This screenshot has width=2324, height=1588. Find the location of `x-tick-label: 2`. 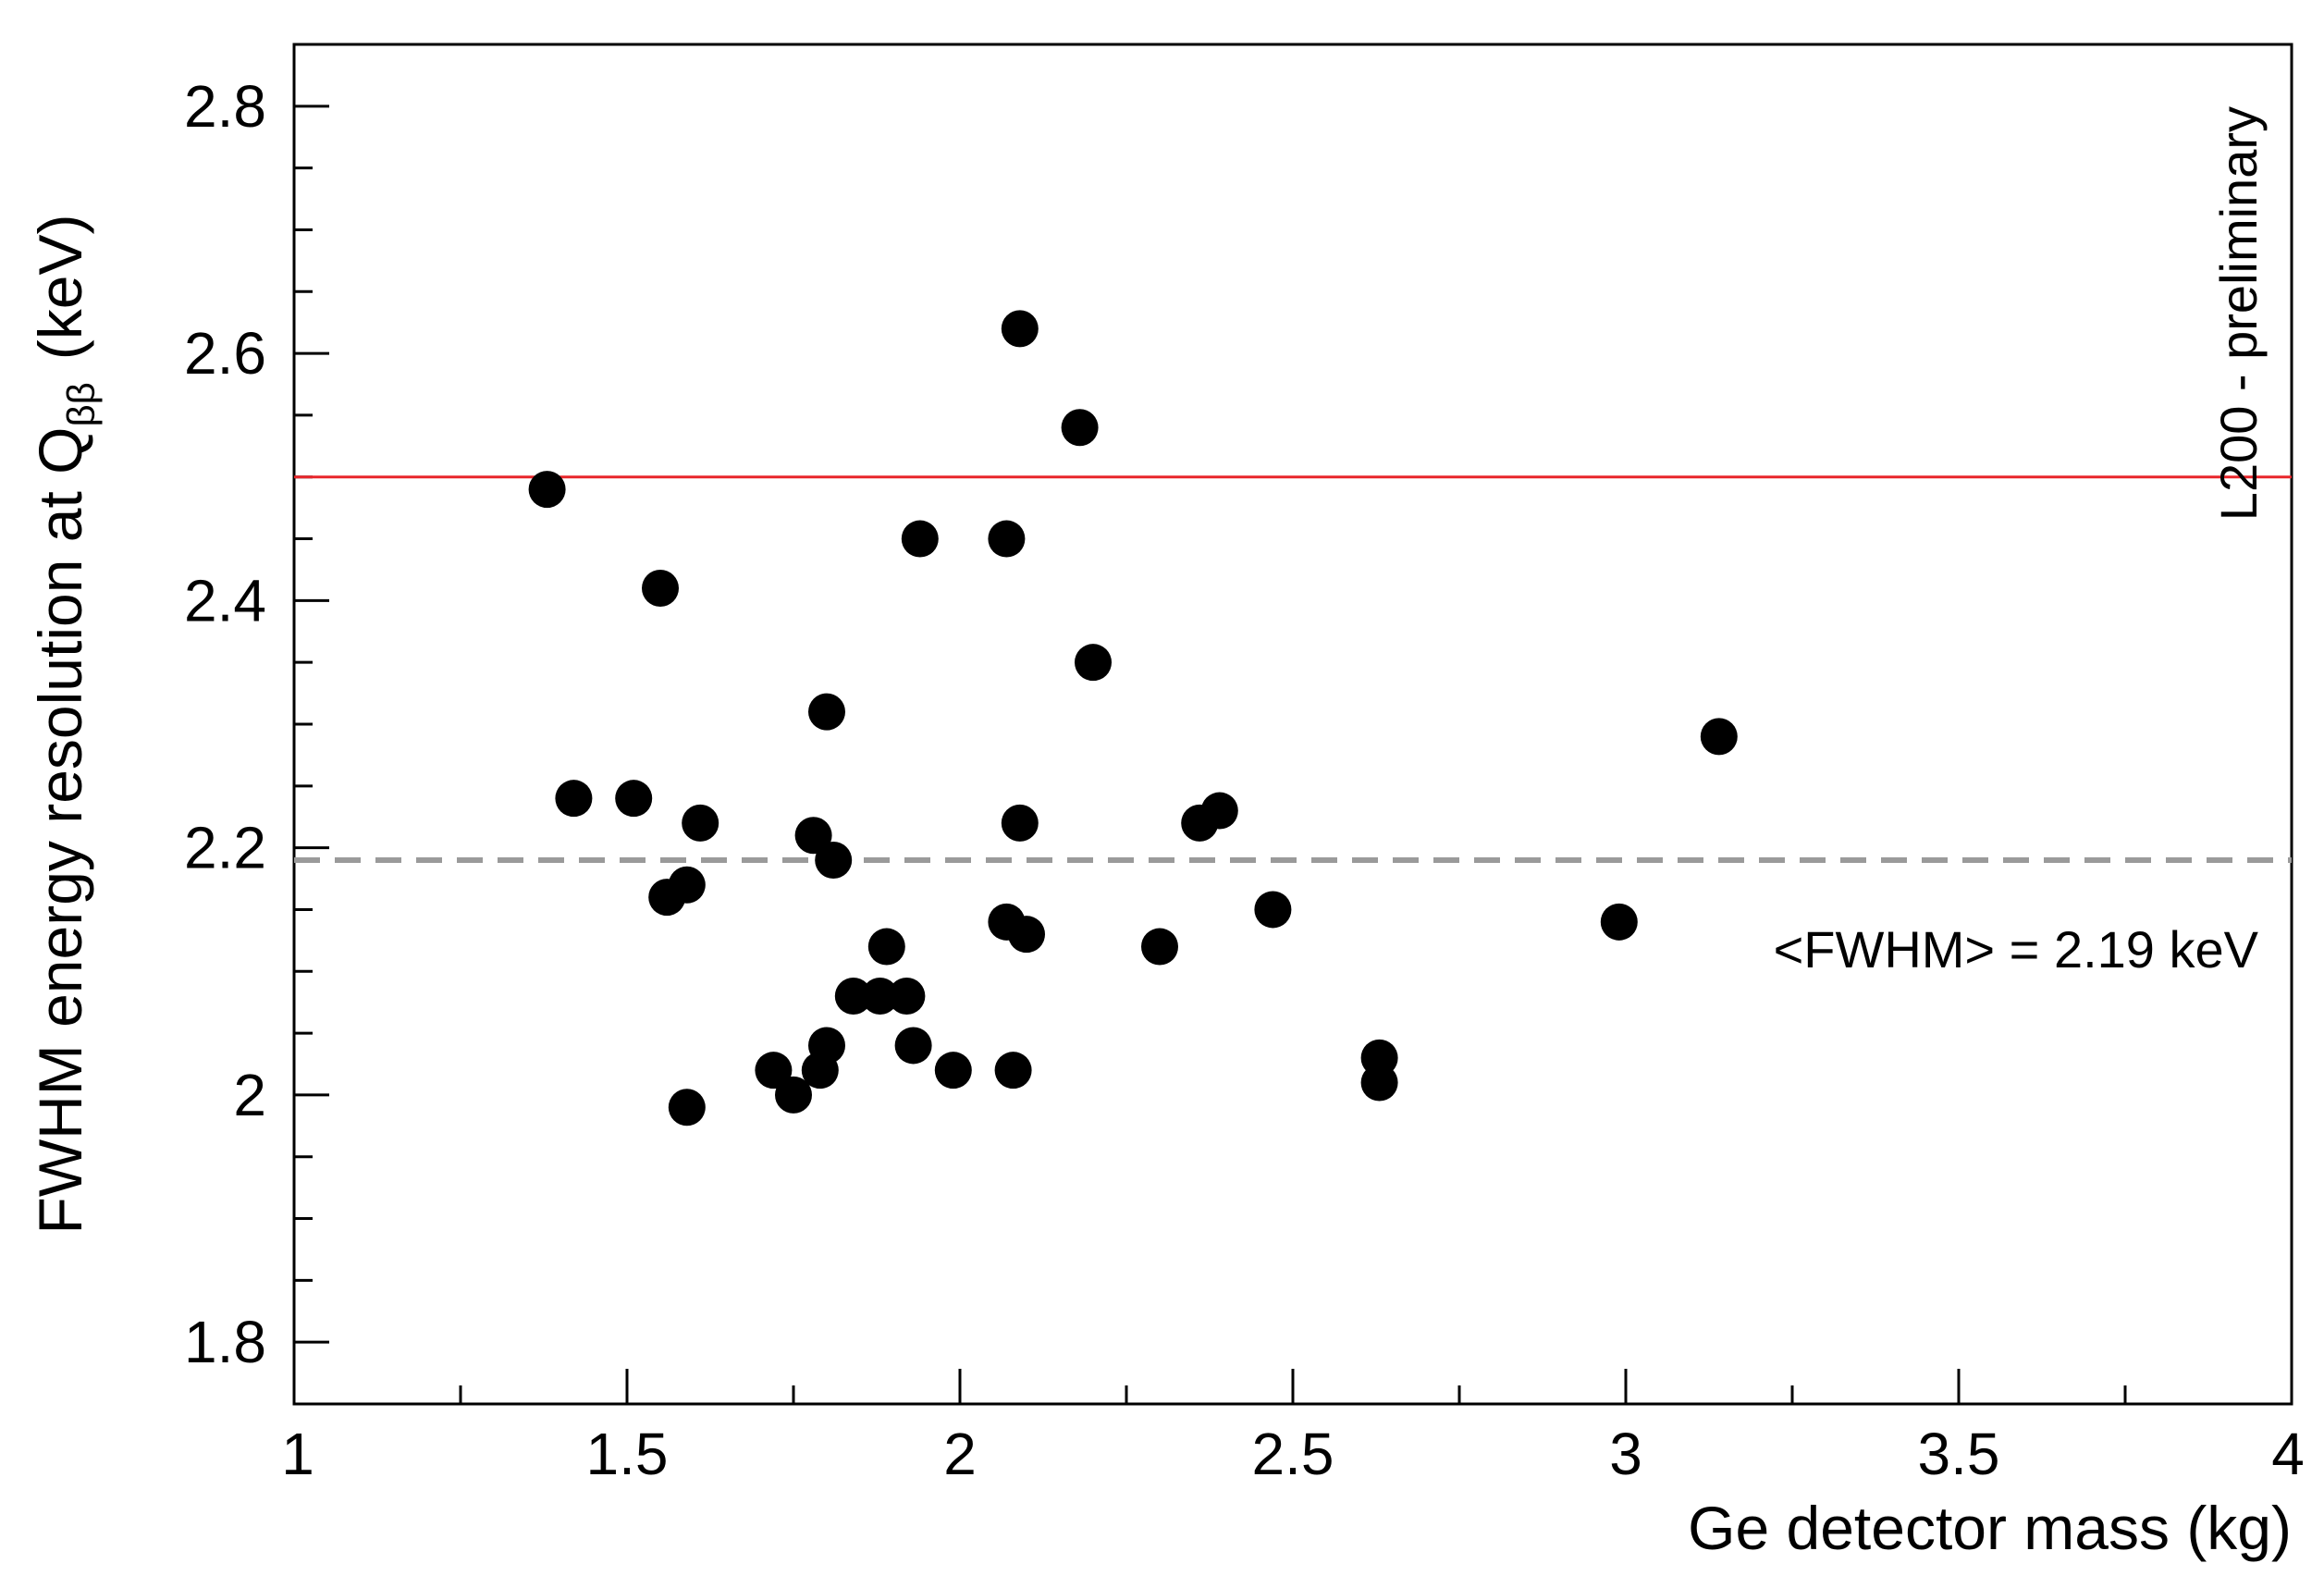

x-tick-label: 2 is located at coordinates (960, 1454).